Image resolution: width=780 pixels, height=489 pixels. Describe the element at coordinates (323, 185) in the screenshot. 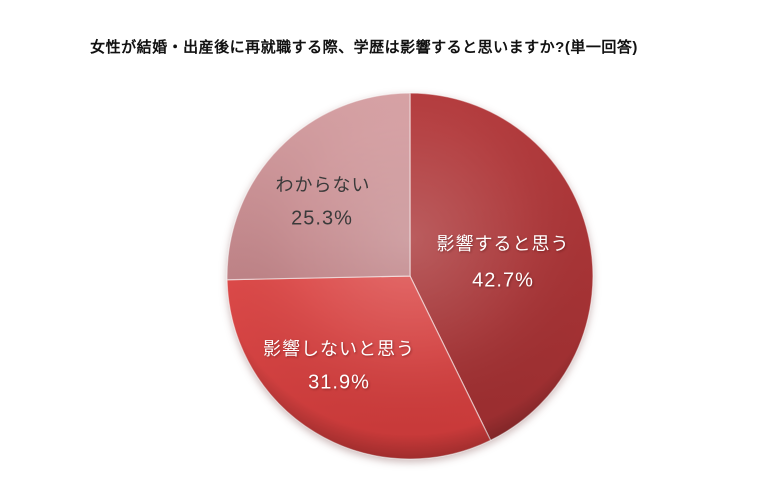

I see `slice-3-label: わからない` at that location.